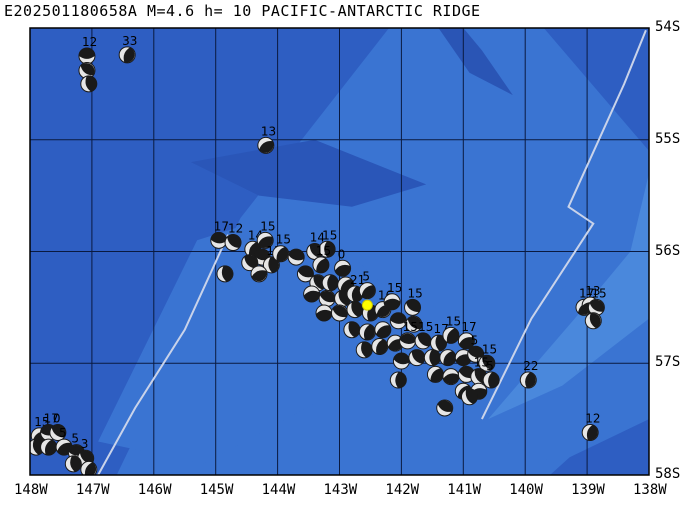  I want to click on fracture-zone, so click(308, 173).